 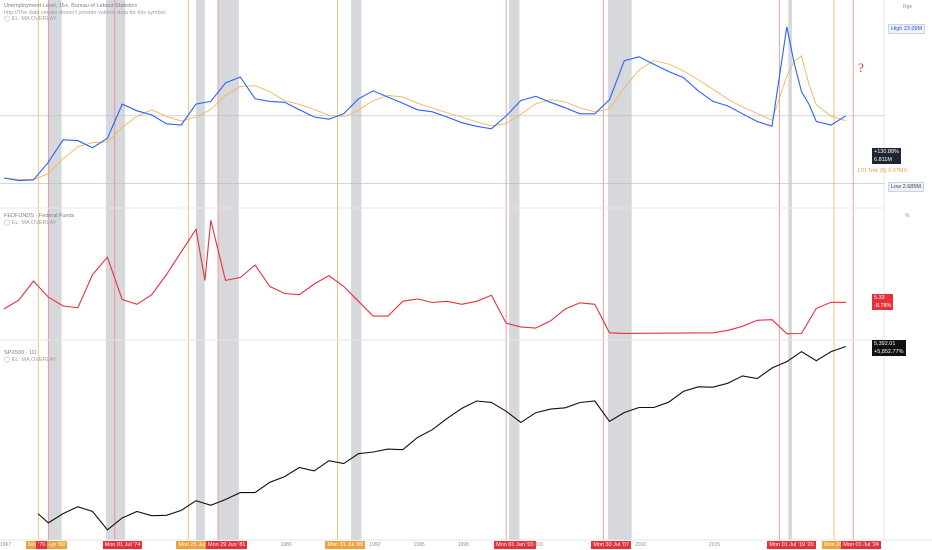 I want to click on pane1-legend-note: ◯ EL: MA OVERLAY, so click(x=30, y=19).